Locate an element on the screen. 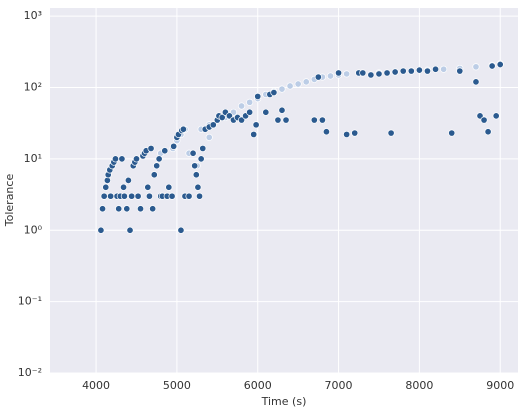  x-tick-label: 7000 is located at coordinates (339, 385).